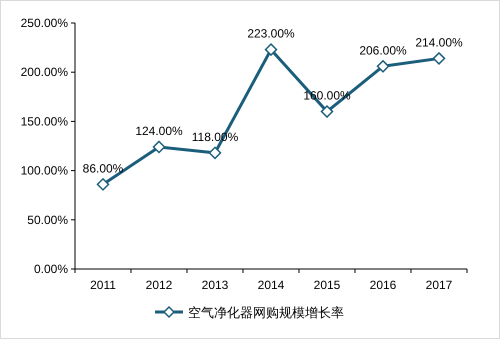 Image resolution: width=500 pixels, height=339 pixels. Describe the element at coordinates (159, 285) in the screenshot. I see `x-tick-label: 2012` at that location.